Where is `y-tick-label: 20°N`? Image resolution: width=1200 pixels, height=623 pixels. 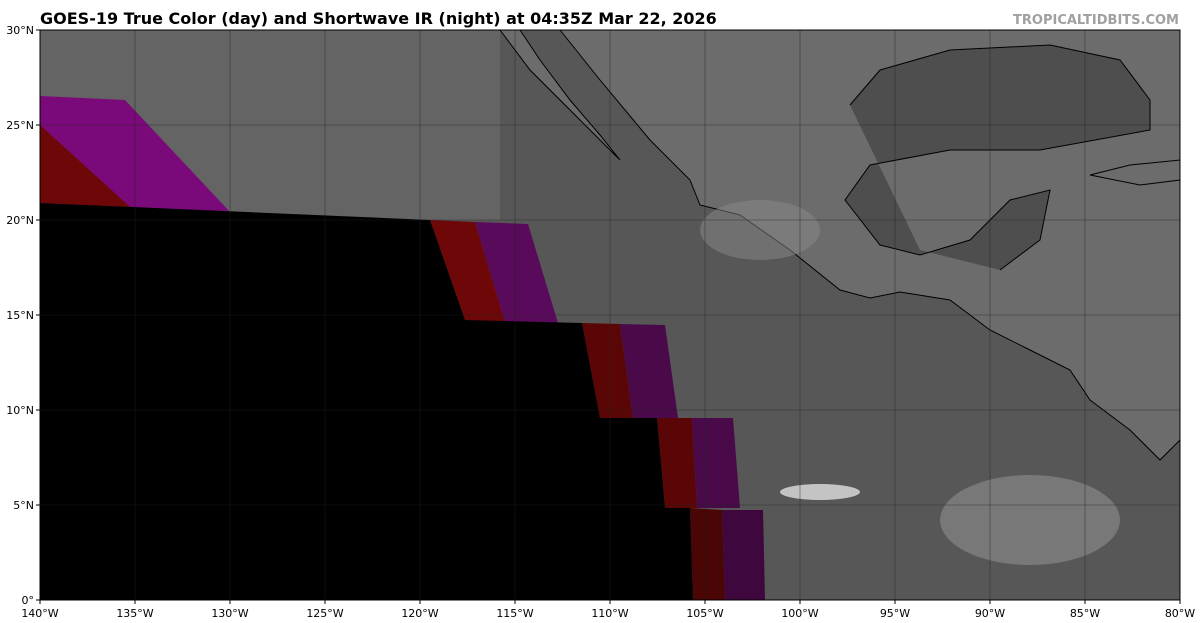
y-tick-label: 20°N is located at coordinates (20, 220).